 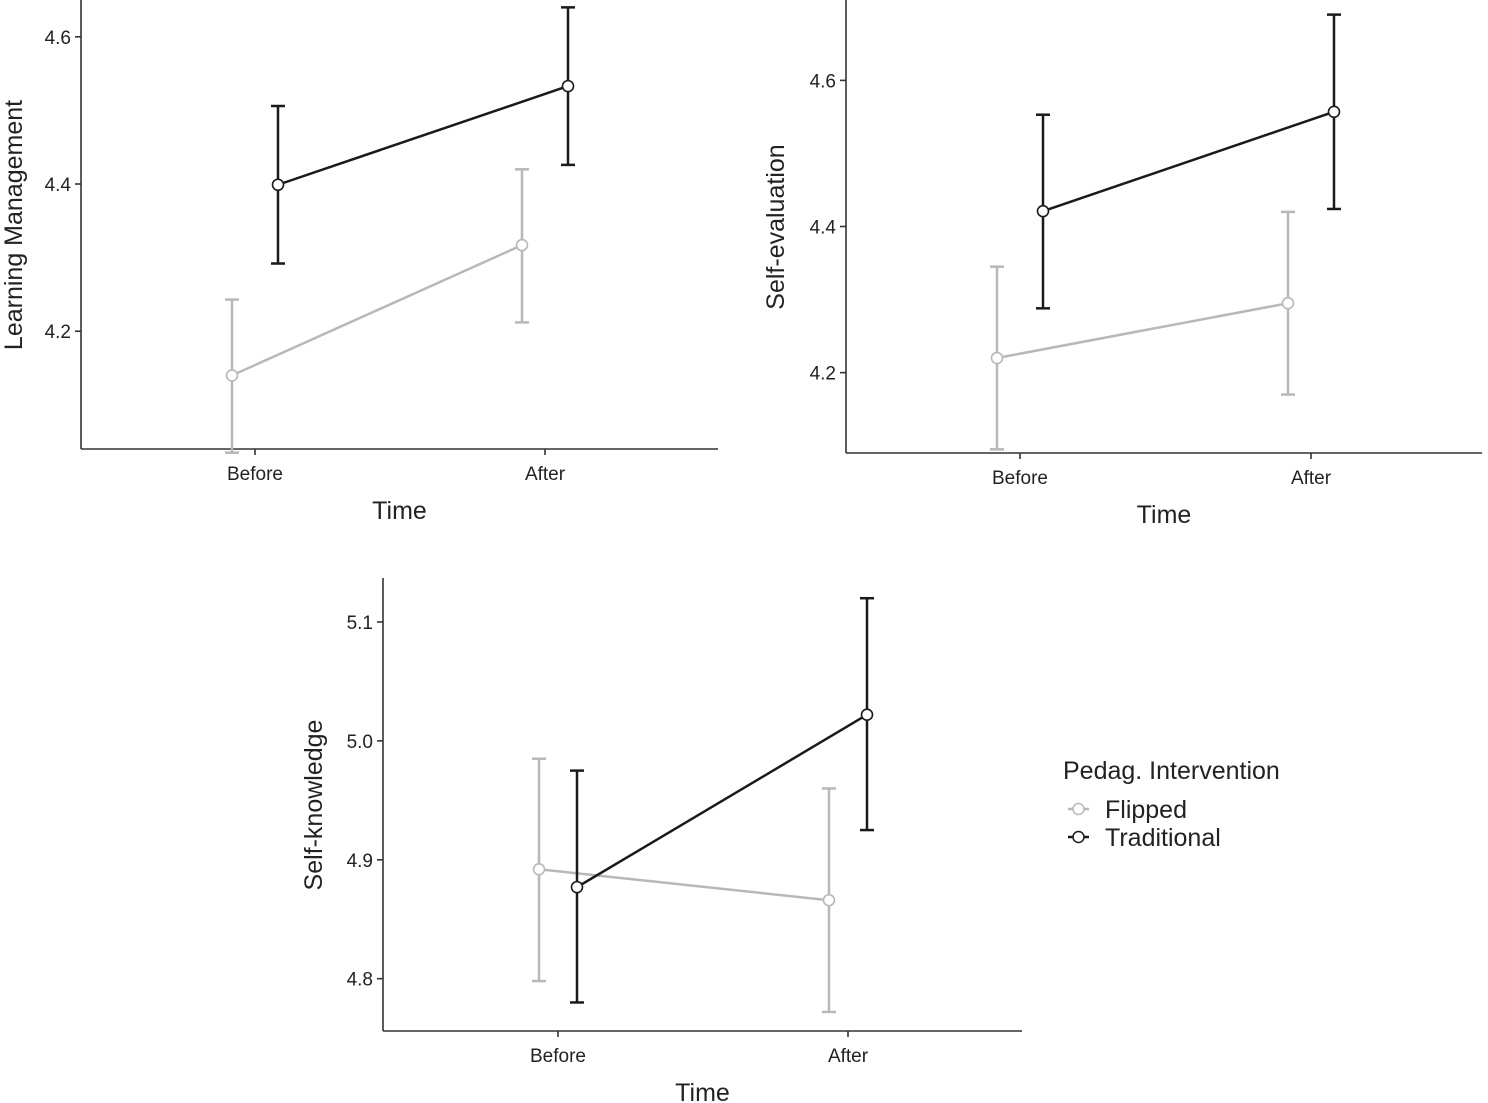 I want to click on legend-label-traditional: Traditional, so click(x=1163, y=838).